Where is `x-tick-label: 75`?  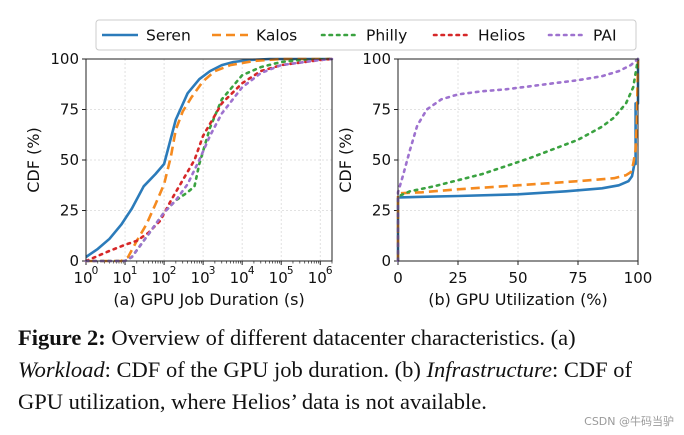 x-tick-label: 75 is located at coordinates (577, 278).